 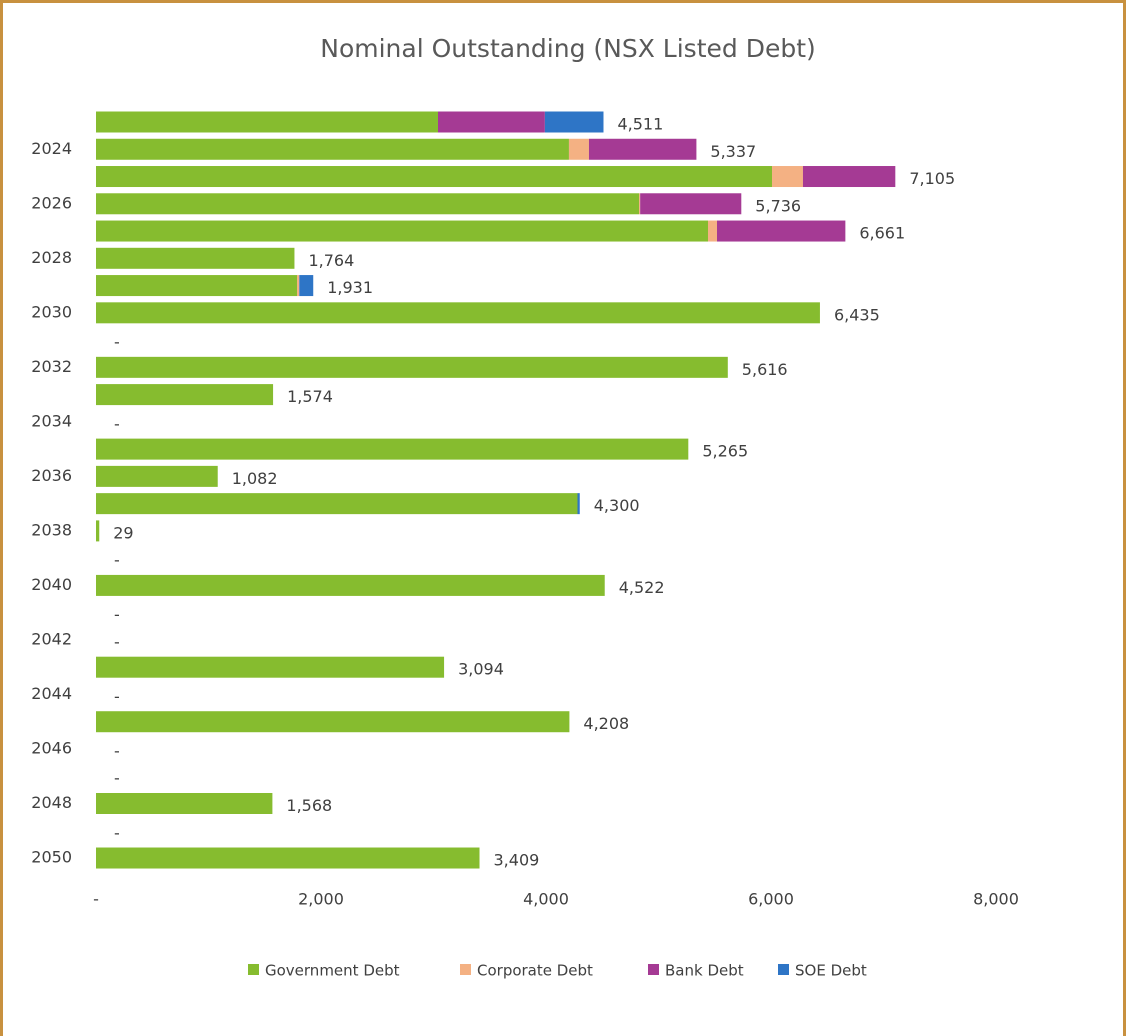 What do you see at coordinates (771, 899) in the screenshot?
I see `x-tick-label: 6,000` at bounding box center [771, 899].